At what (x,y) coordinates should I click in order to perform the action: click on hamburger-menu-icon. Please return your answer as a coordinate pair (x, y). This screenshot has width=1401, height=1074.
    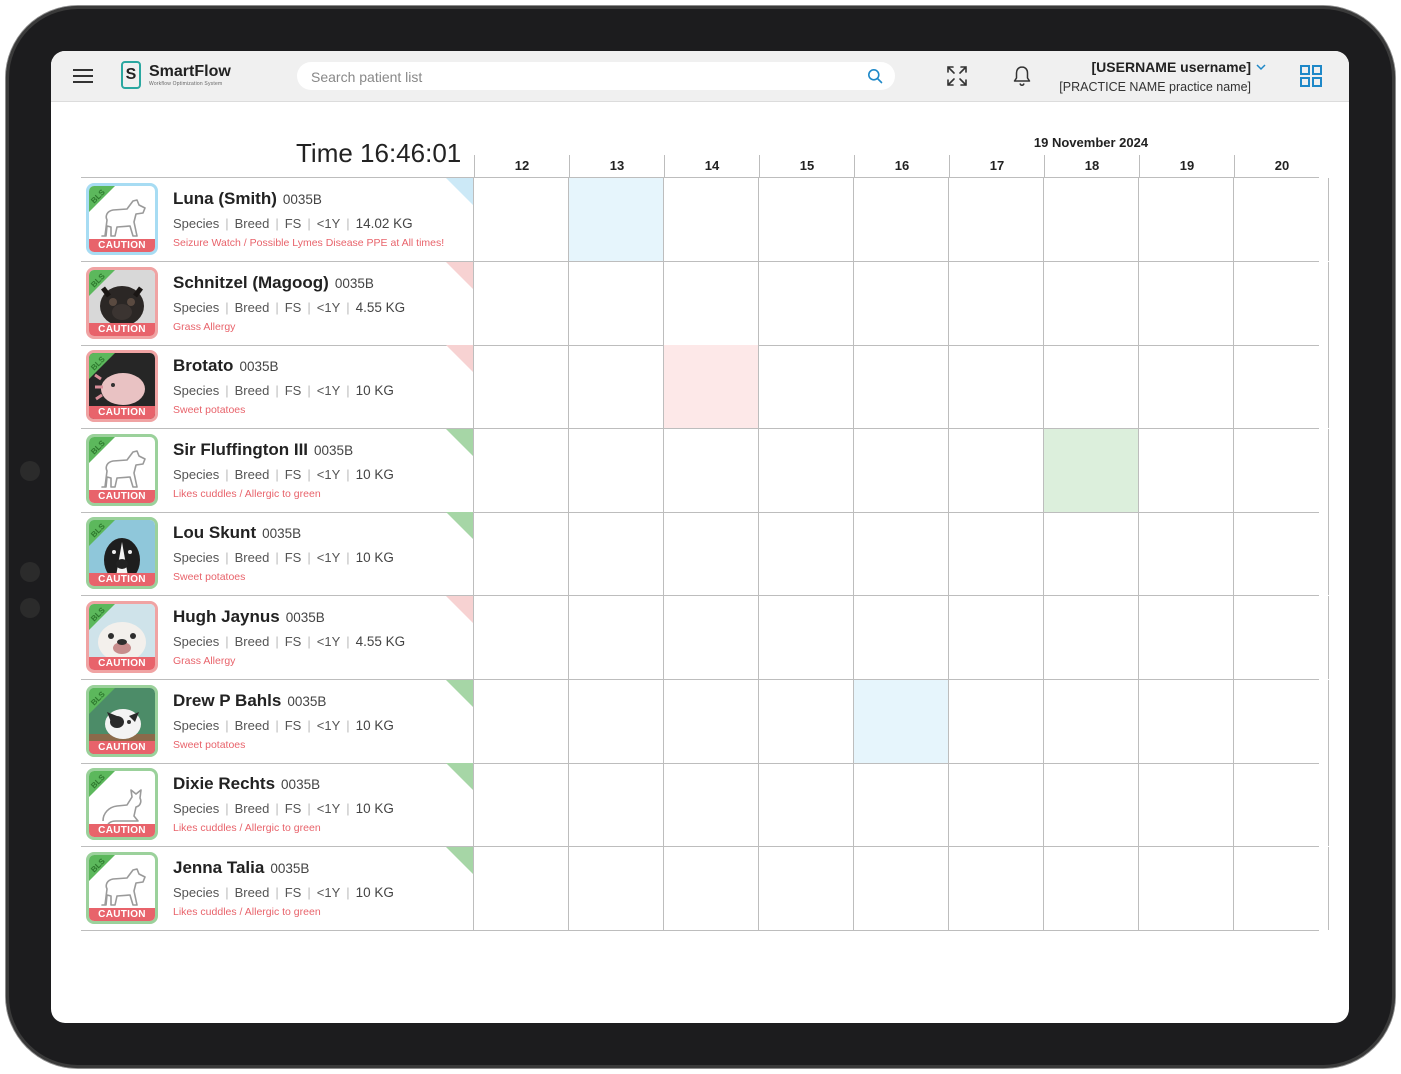
    Looking at the image, I should click on (83, 76).